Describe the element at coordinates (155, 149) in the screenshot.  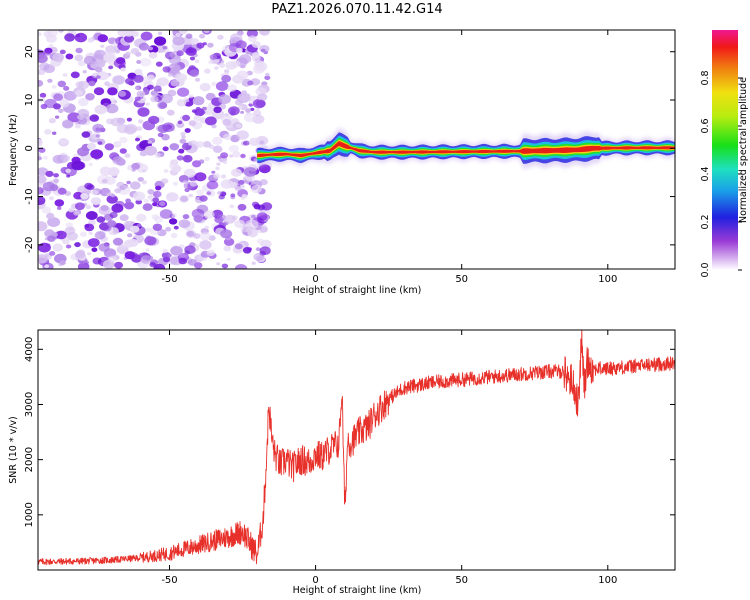
I see `noise-speckles` at that location.